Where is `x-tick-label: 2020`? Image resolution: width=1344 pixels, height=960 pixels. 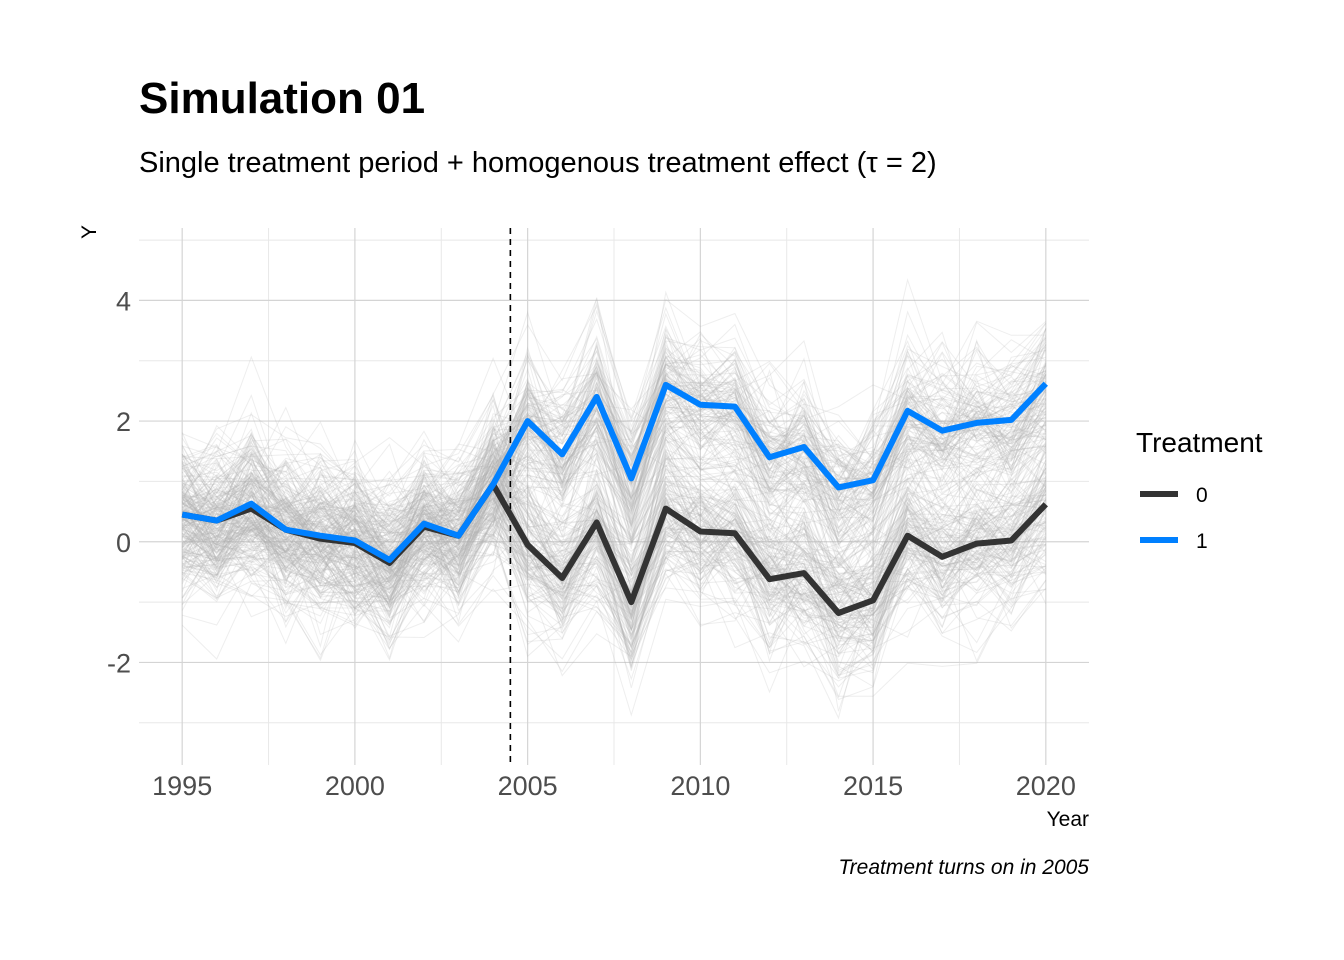 x-tick-label: 2020 is located at coordinates (1046, 786).